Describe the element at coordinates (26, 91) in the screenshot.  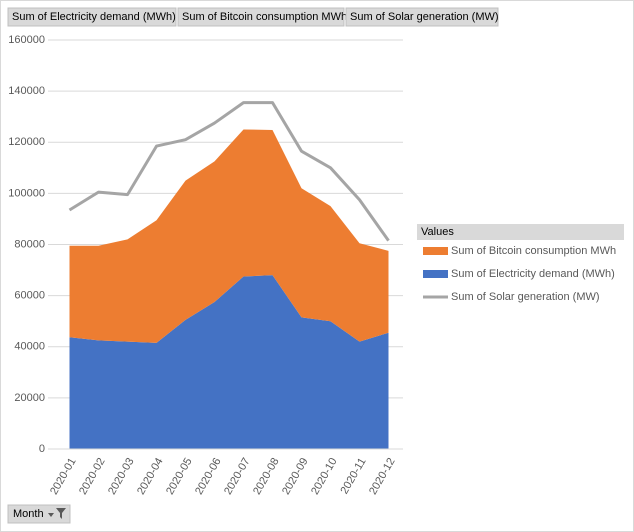
I see `y-tick-label: 140000` at that location.